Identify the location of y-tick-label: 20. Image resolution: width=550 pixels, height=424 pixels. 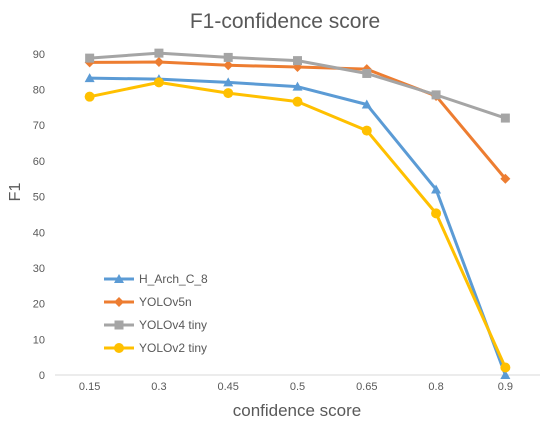
(39, 305).